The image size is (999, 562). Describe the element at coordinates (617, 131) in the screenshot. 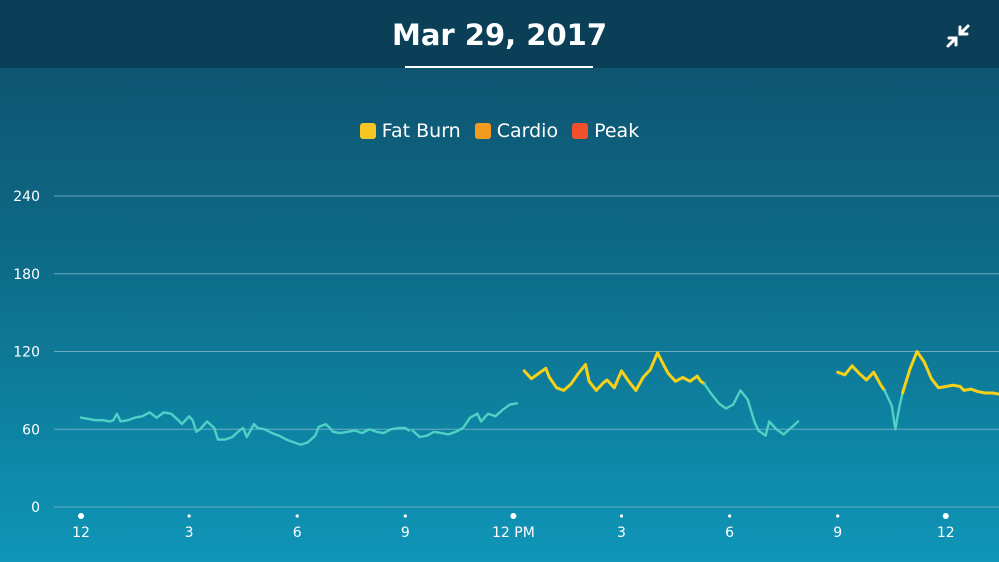

I see `legend-label-peak: Peak` at that location.